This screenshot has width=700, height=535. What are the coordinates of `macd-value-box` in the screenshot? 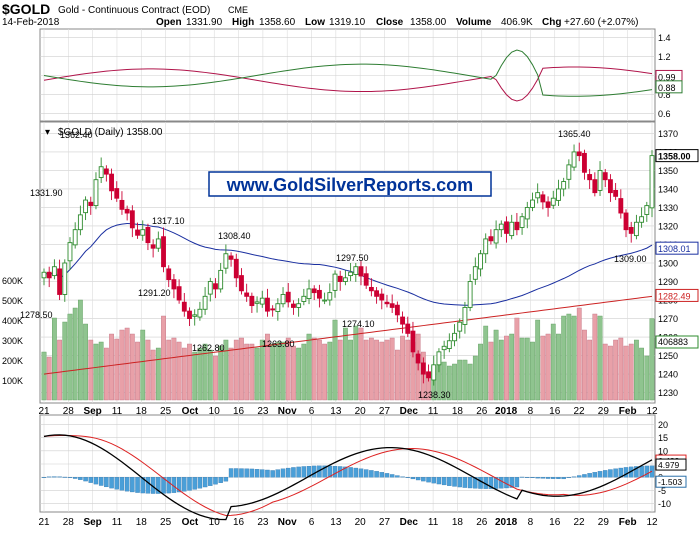 It's located at (671, 481).